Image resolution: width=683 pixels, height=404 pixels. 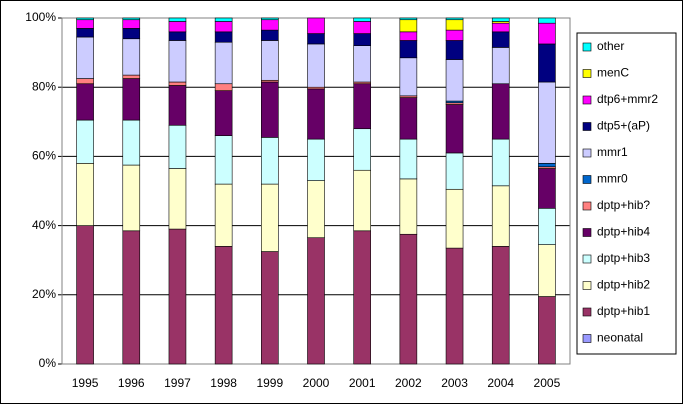 What do you see at coordinates (620, 338) in the screenshot?
I see `legend-label: neonatal` at bounding box center [620, 338].